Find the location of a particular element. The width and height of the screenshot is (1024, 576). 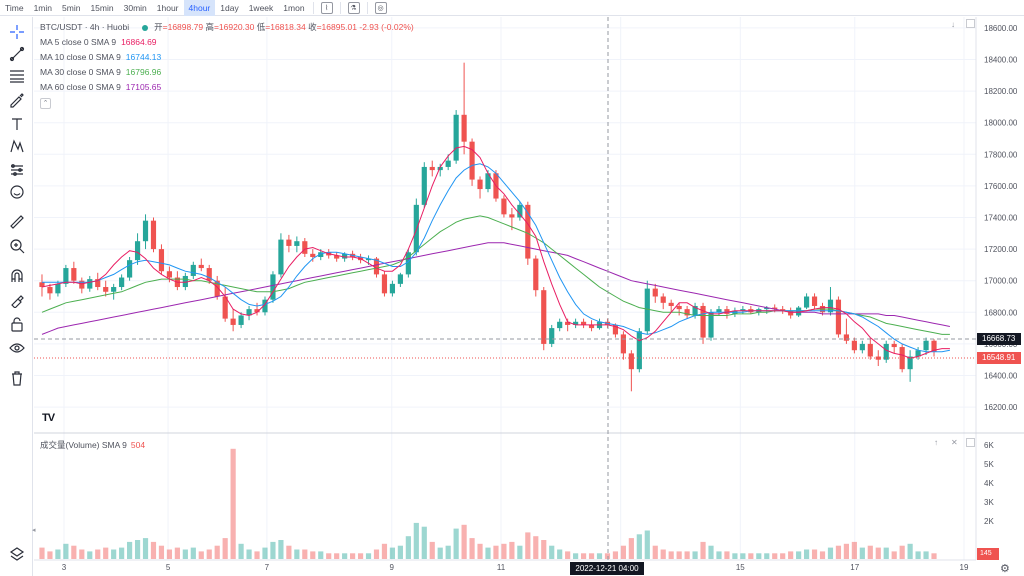

indicators-icon: ⚗ is located at coordinates (353, 7).